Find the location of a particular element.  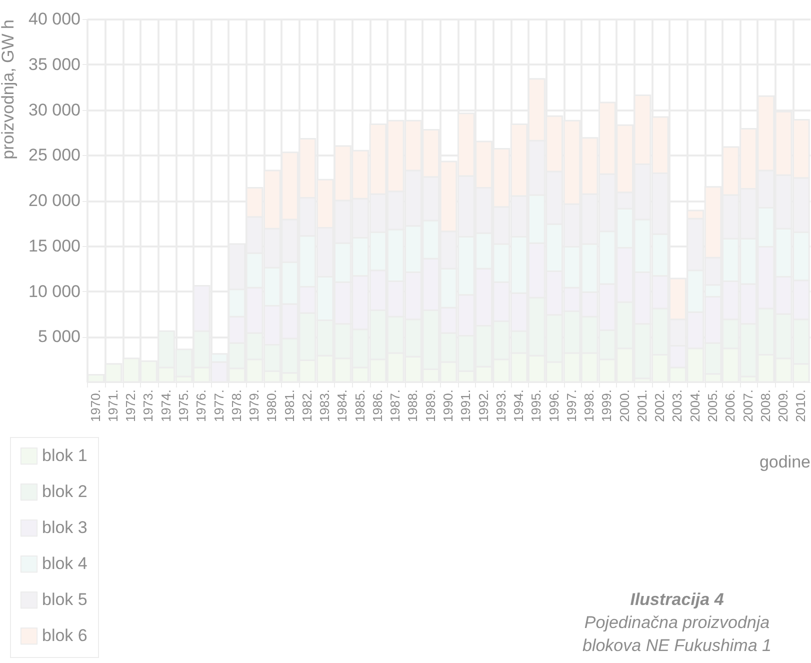

legend-label: blok 5 is located at coordinates (65, 599).